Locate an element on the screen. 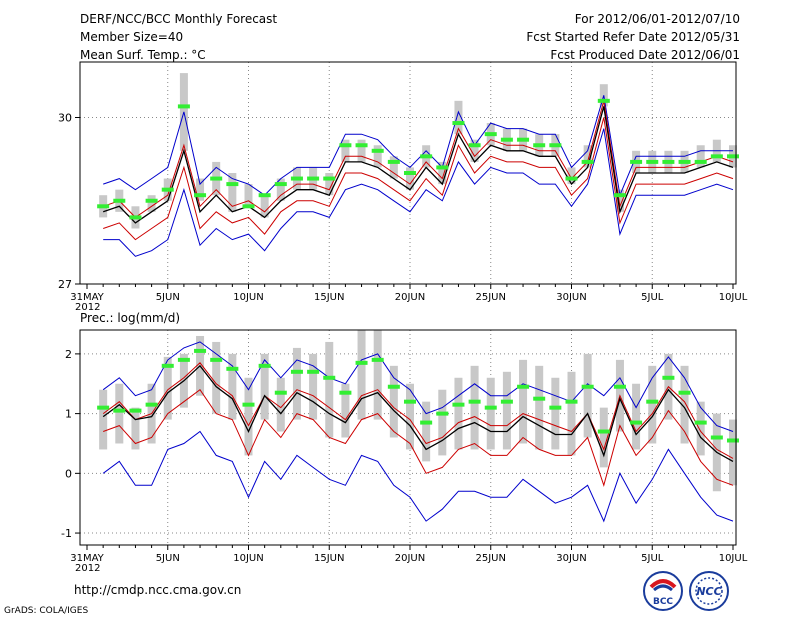 The height and width of the screenshot is (618, 800). prec-series-spread_low is located at coordinates (418, 438).